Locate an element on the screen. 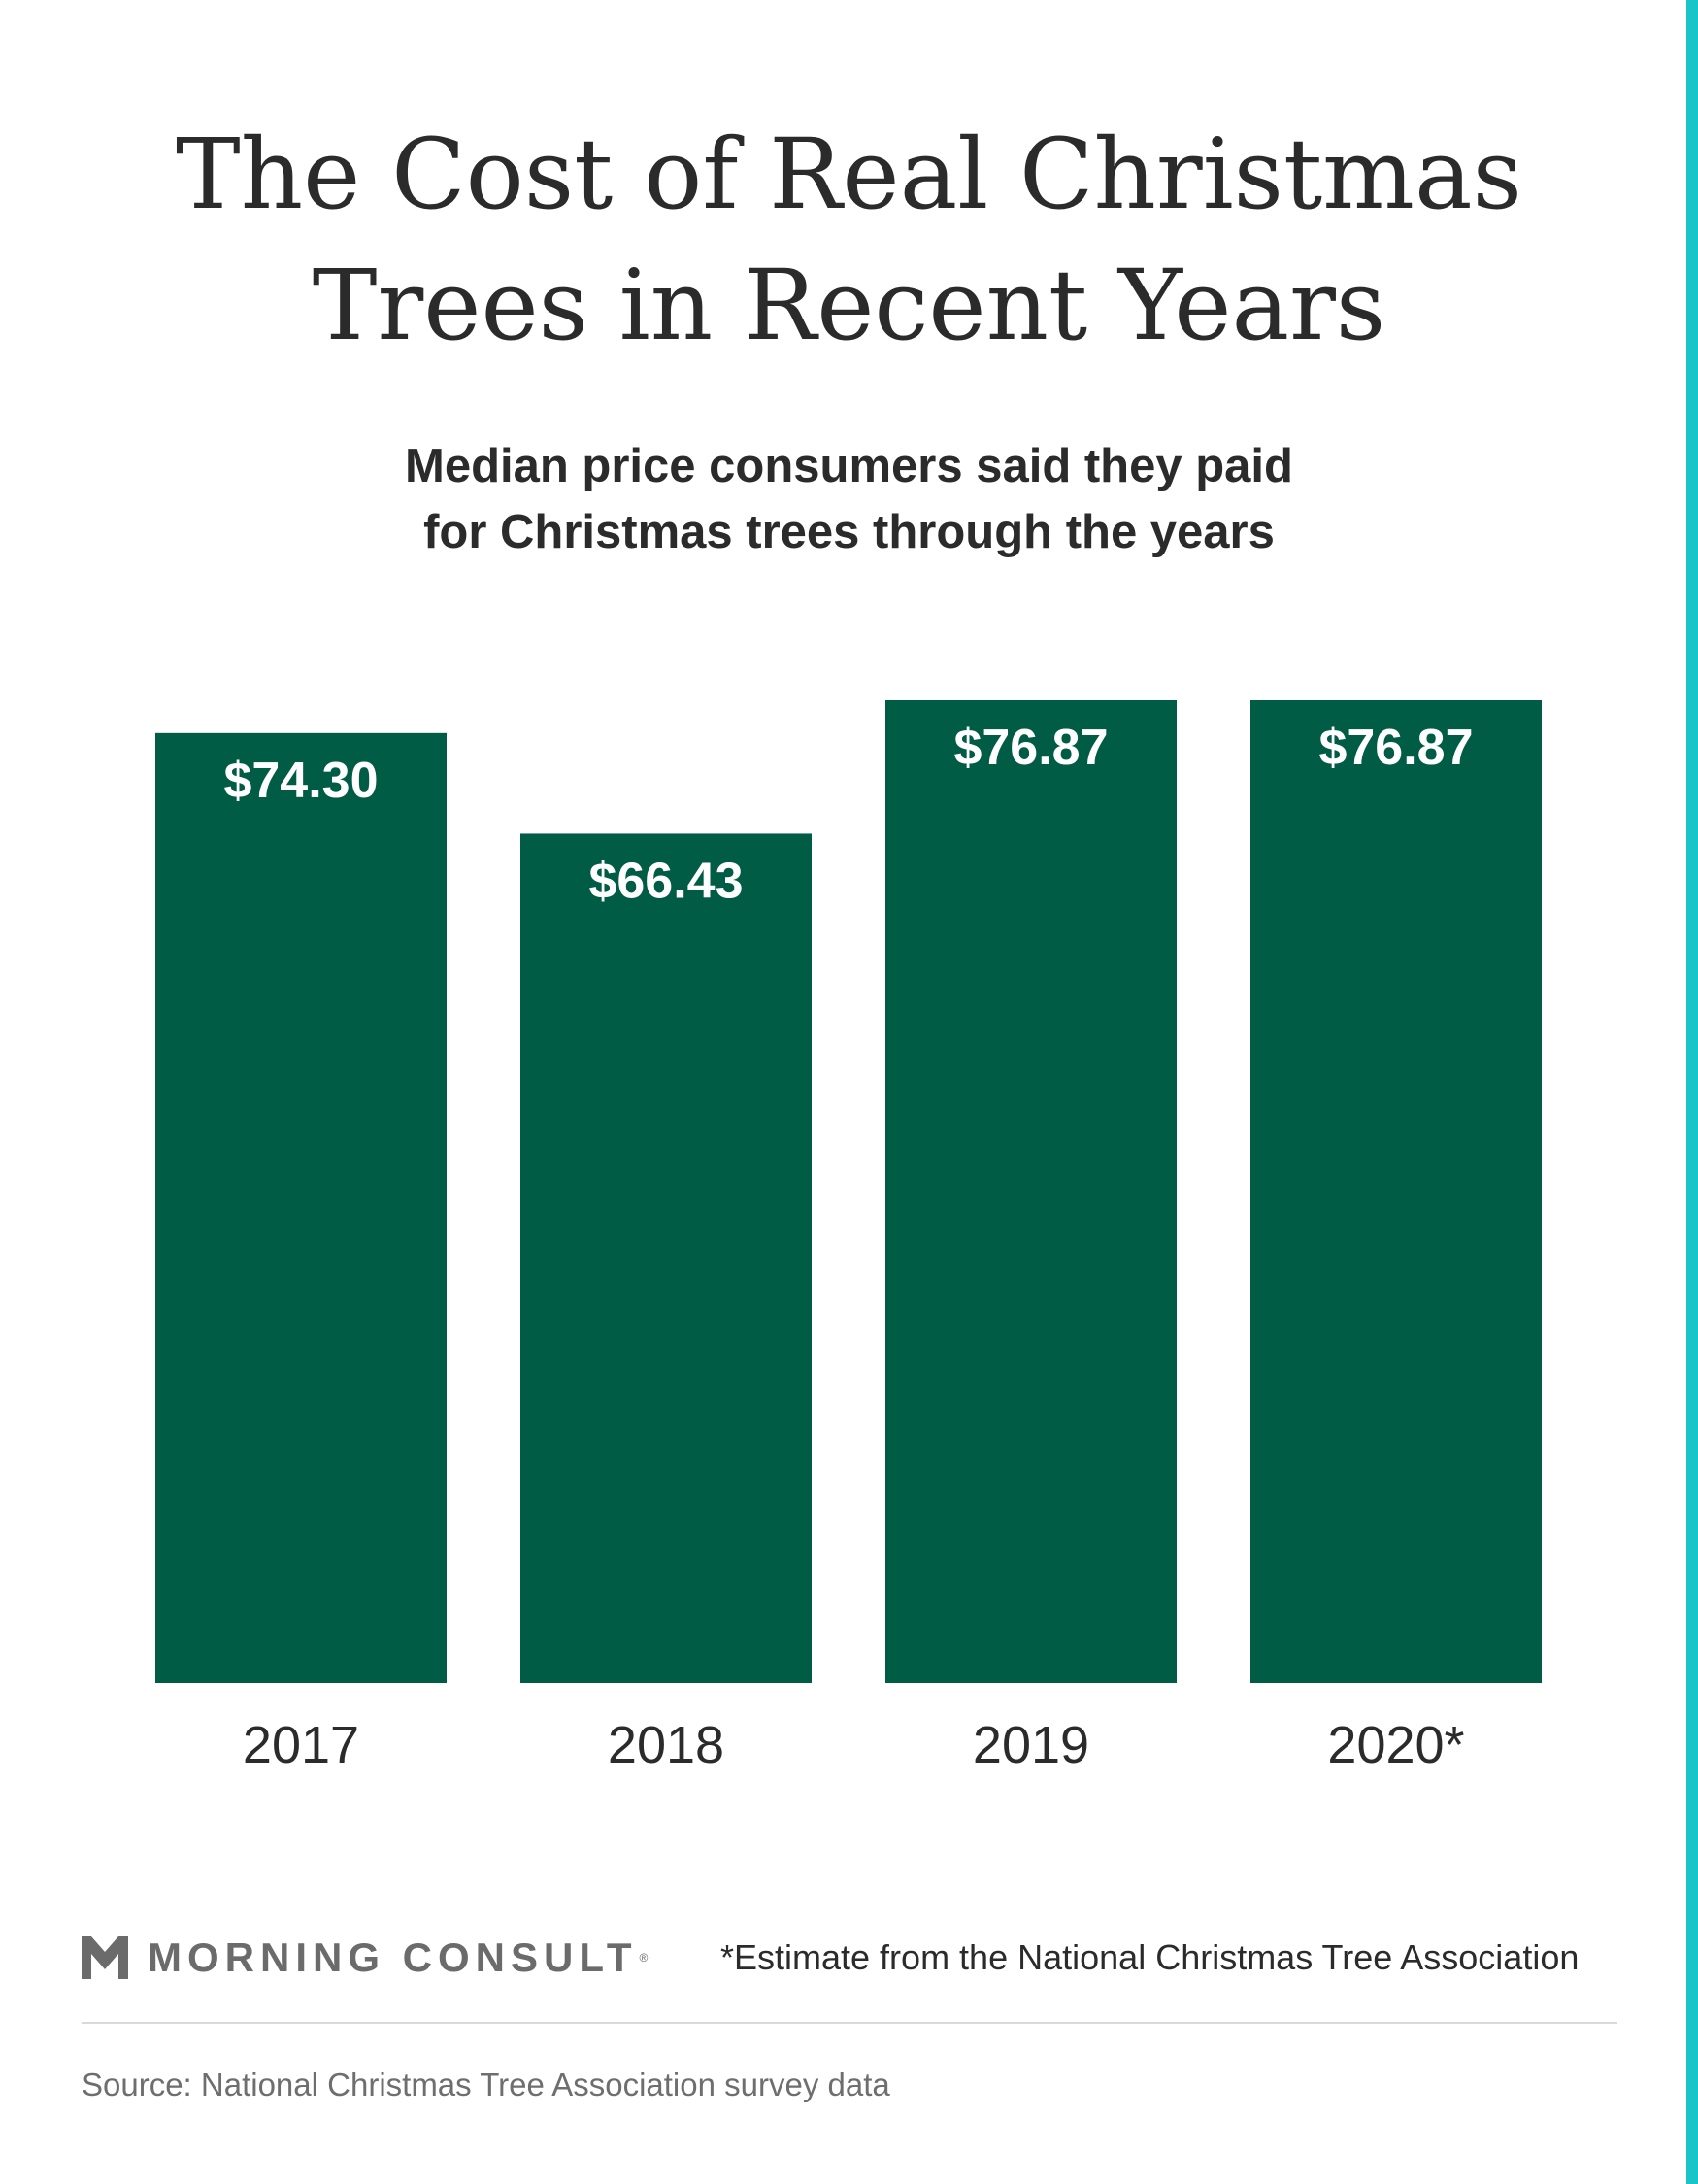  logo-text: MORNING CONSULT is located at coordinates (393, 1957).